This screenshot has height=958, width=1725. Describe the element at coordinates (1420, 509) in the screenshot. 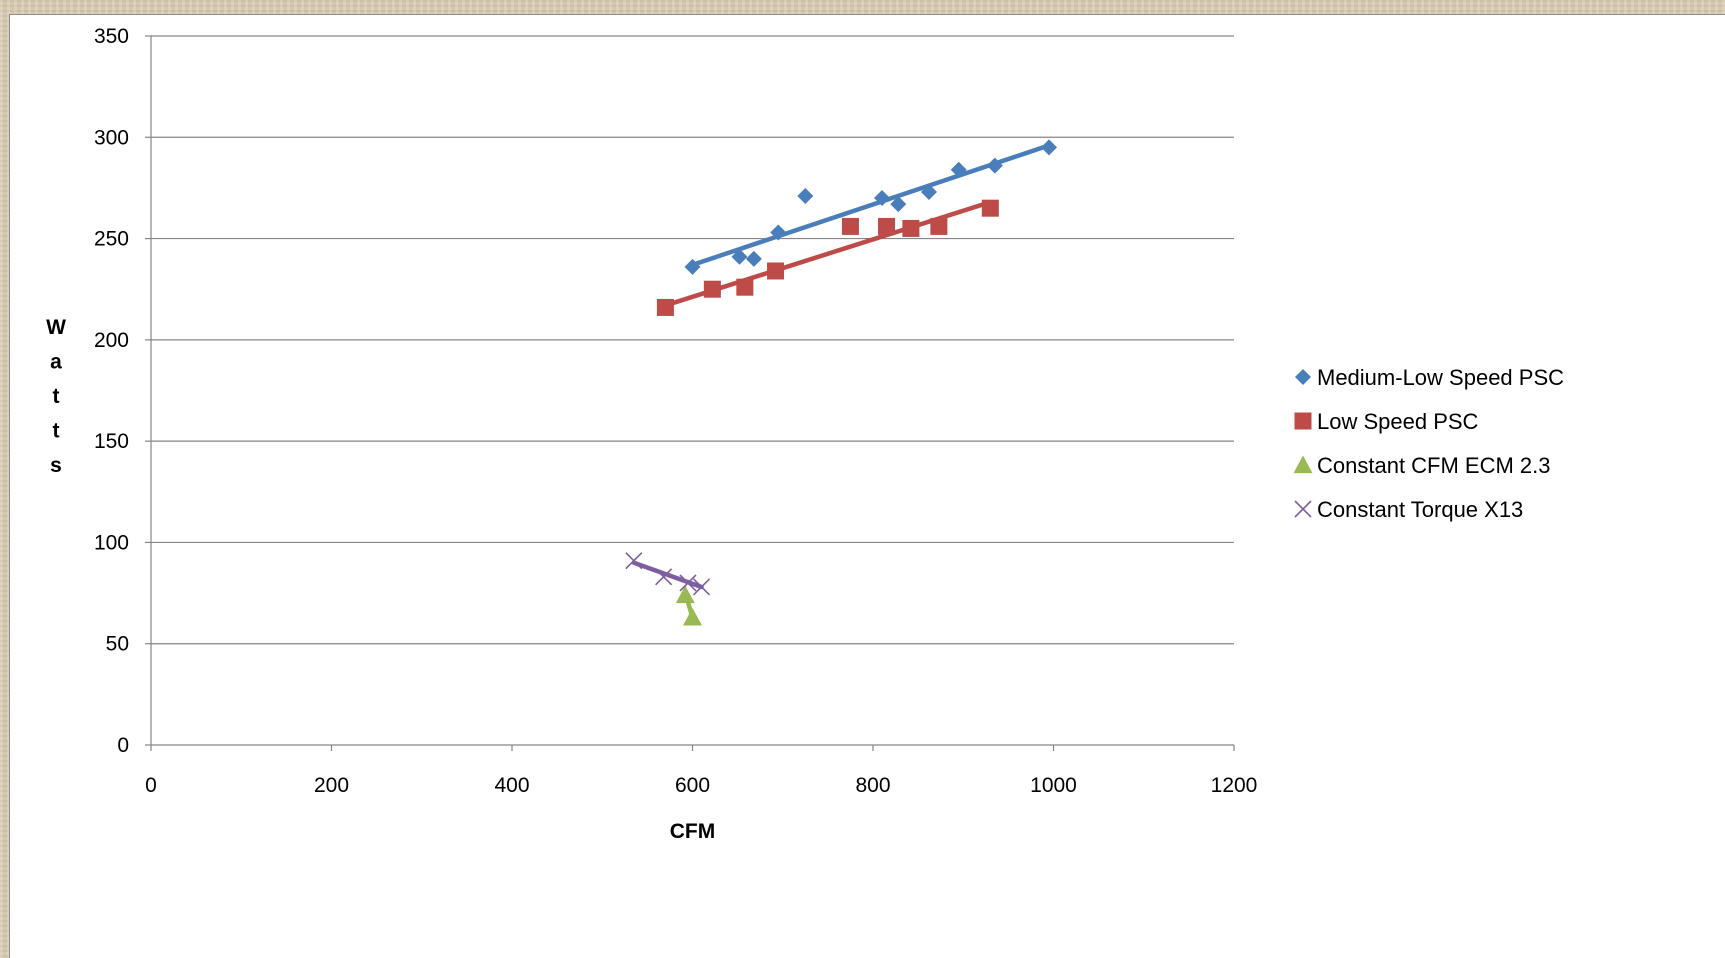

I see `legend-label: Constant Torque X13` at that location.